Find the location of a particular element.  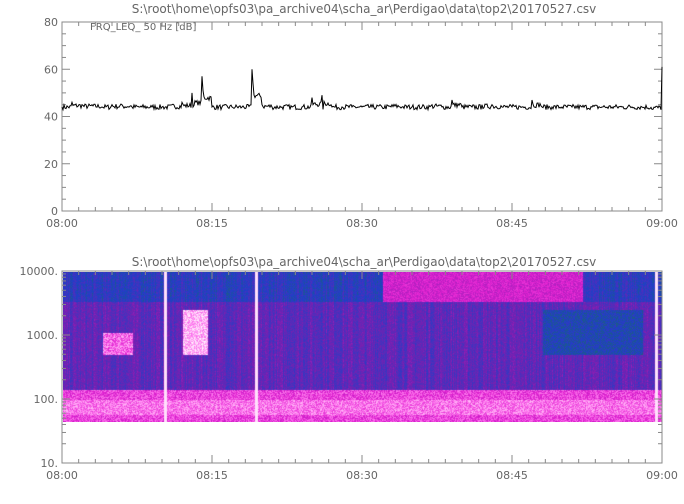

series-label: FRQ_LEQ_ 50 Hz [dB] is located at coordinates (143, 27).